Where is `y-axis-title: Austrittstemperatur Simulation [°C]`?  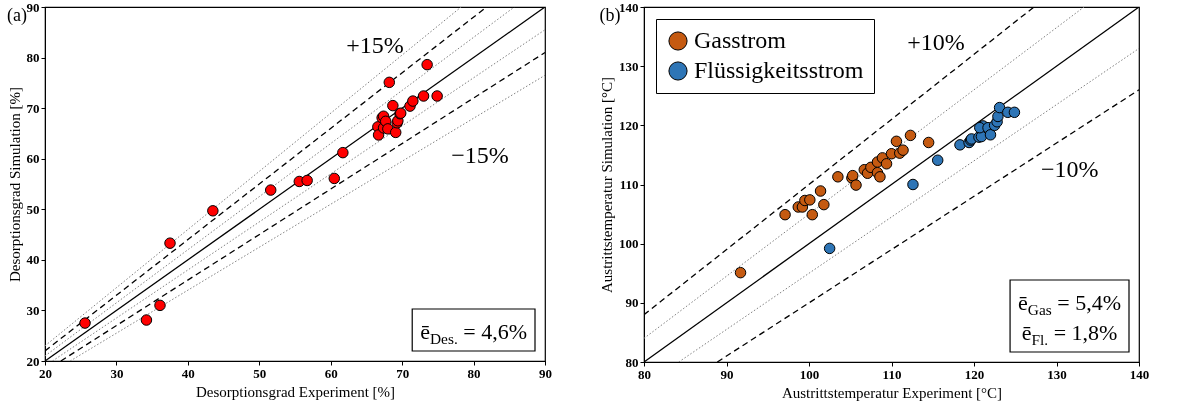
y-axis-title: Austrittstemperatur Simulation [°C] is located at coordinates (607, 185).